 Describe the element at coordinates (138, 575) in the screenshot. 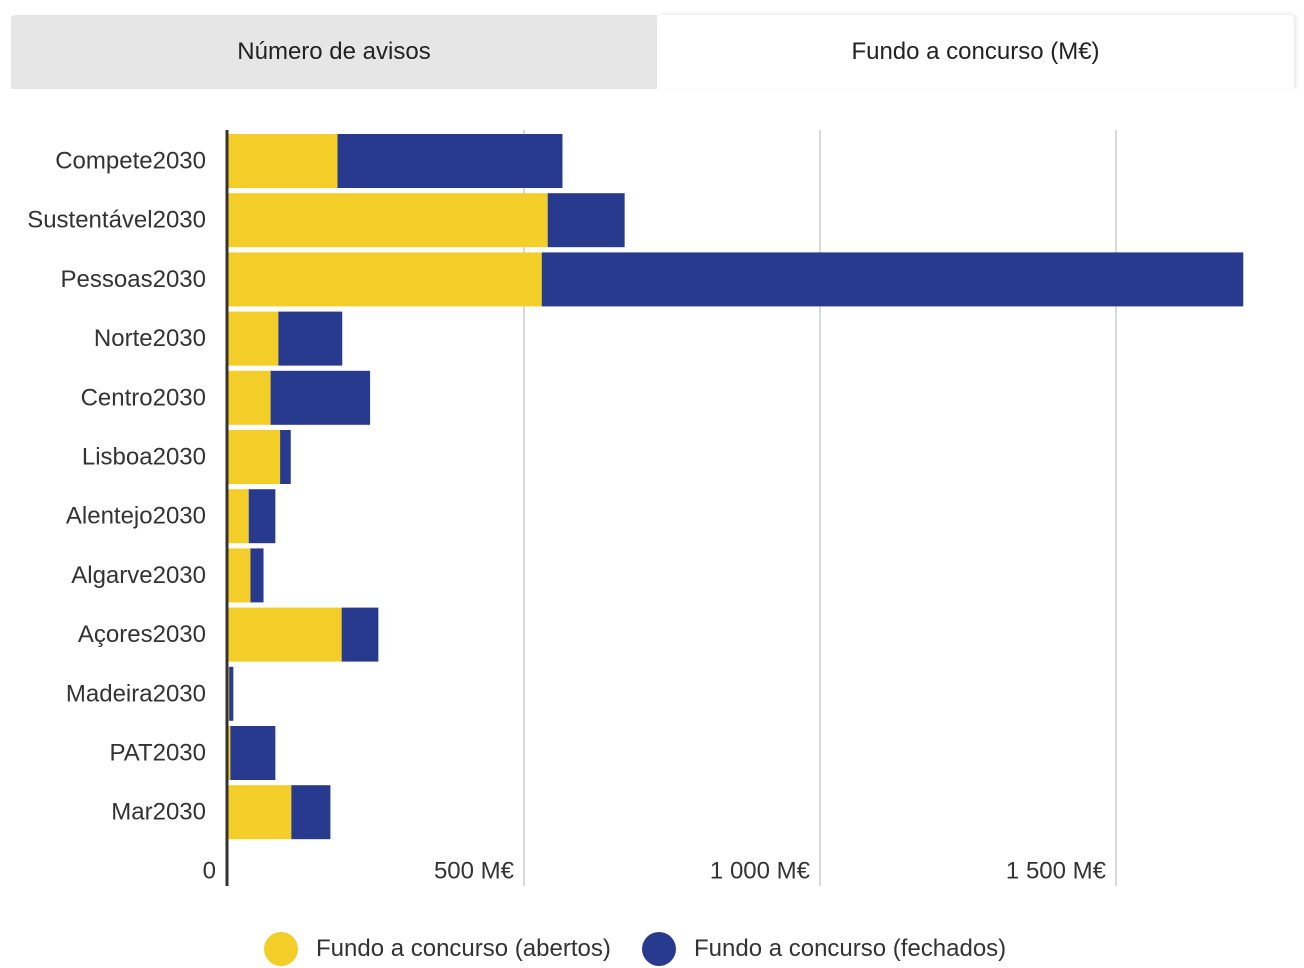

I see `category-label-algarve2030: Algarve2030` at that location.